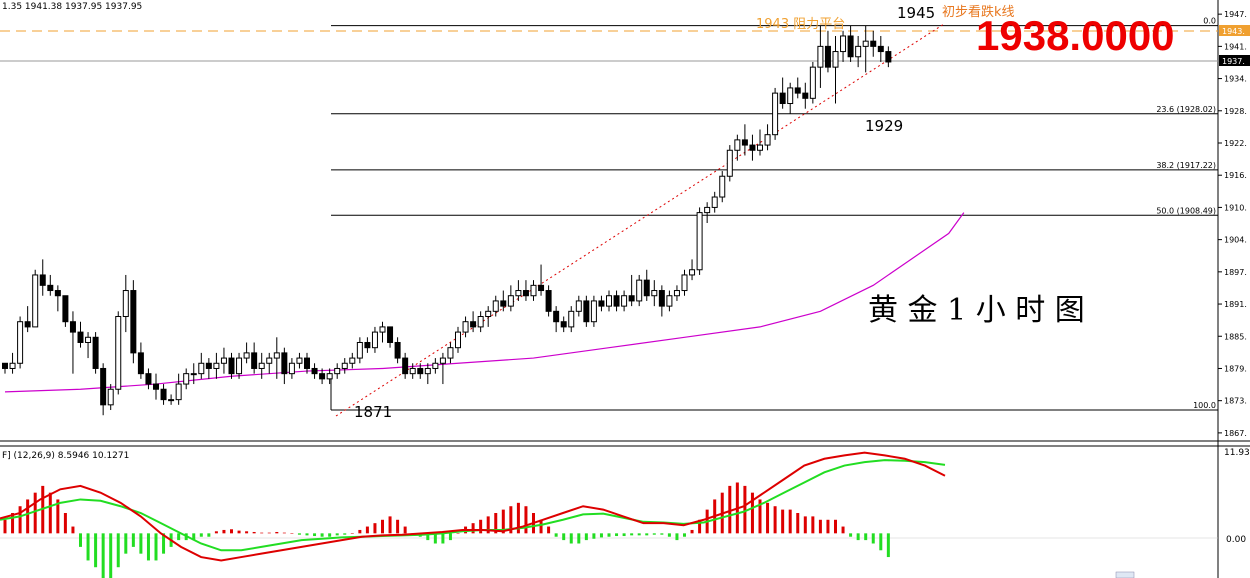  What do you see at coordinates (1235, 336) in the screenshot?
I see `price-tick-label: 1885.` at bounding box center [1235, 336].